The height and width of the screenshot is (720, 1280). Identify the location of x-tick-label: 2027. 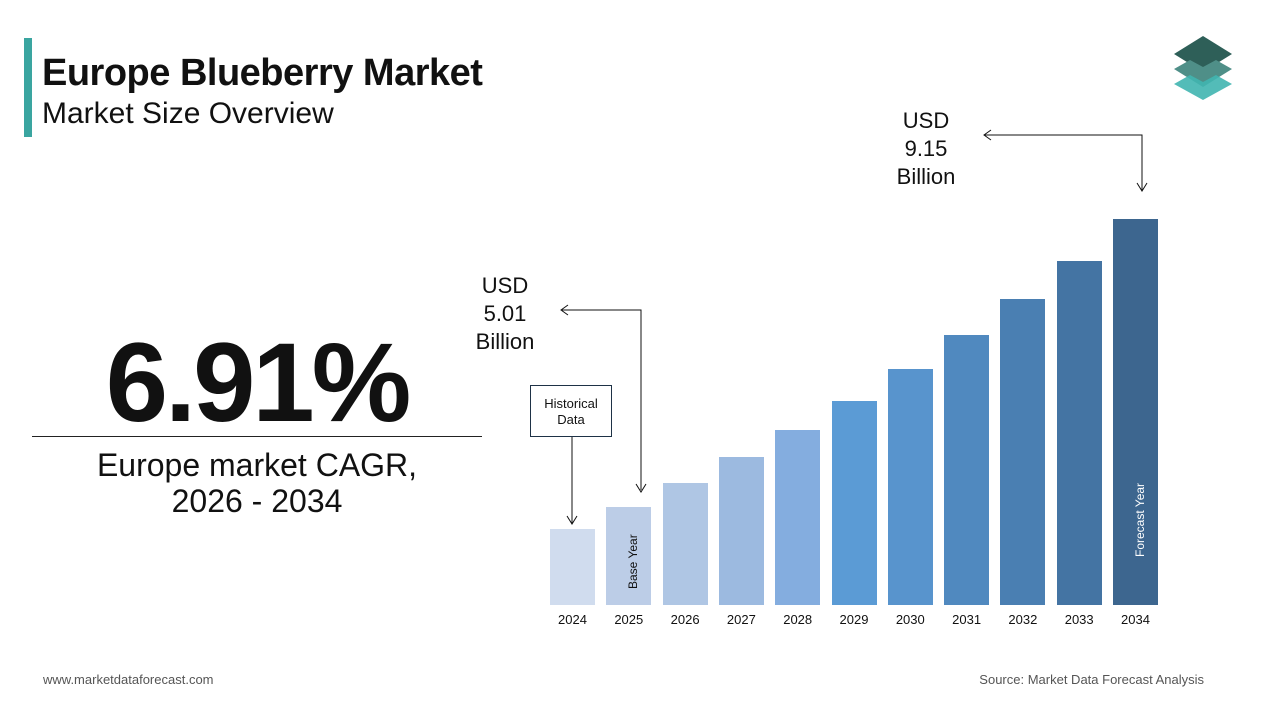
(741, 619).